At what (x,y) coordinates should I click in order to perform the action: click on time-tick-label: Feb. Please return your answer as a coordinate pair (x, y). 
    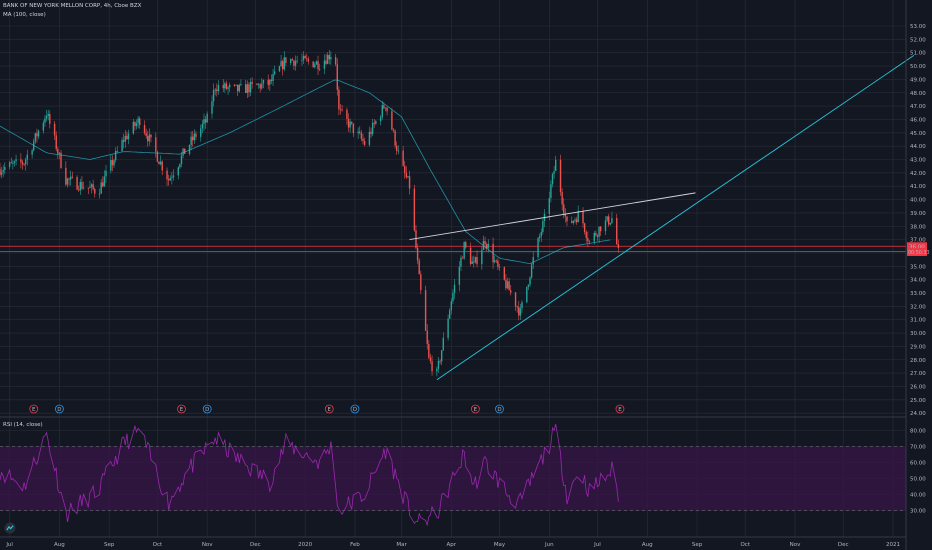
    Looking at the image, I should click on (355, 545).